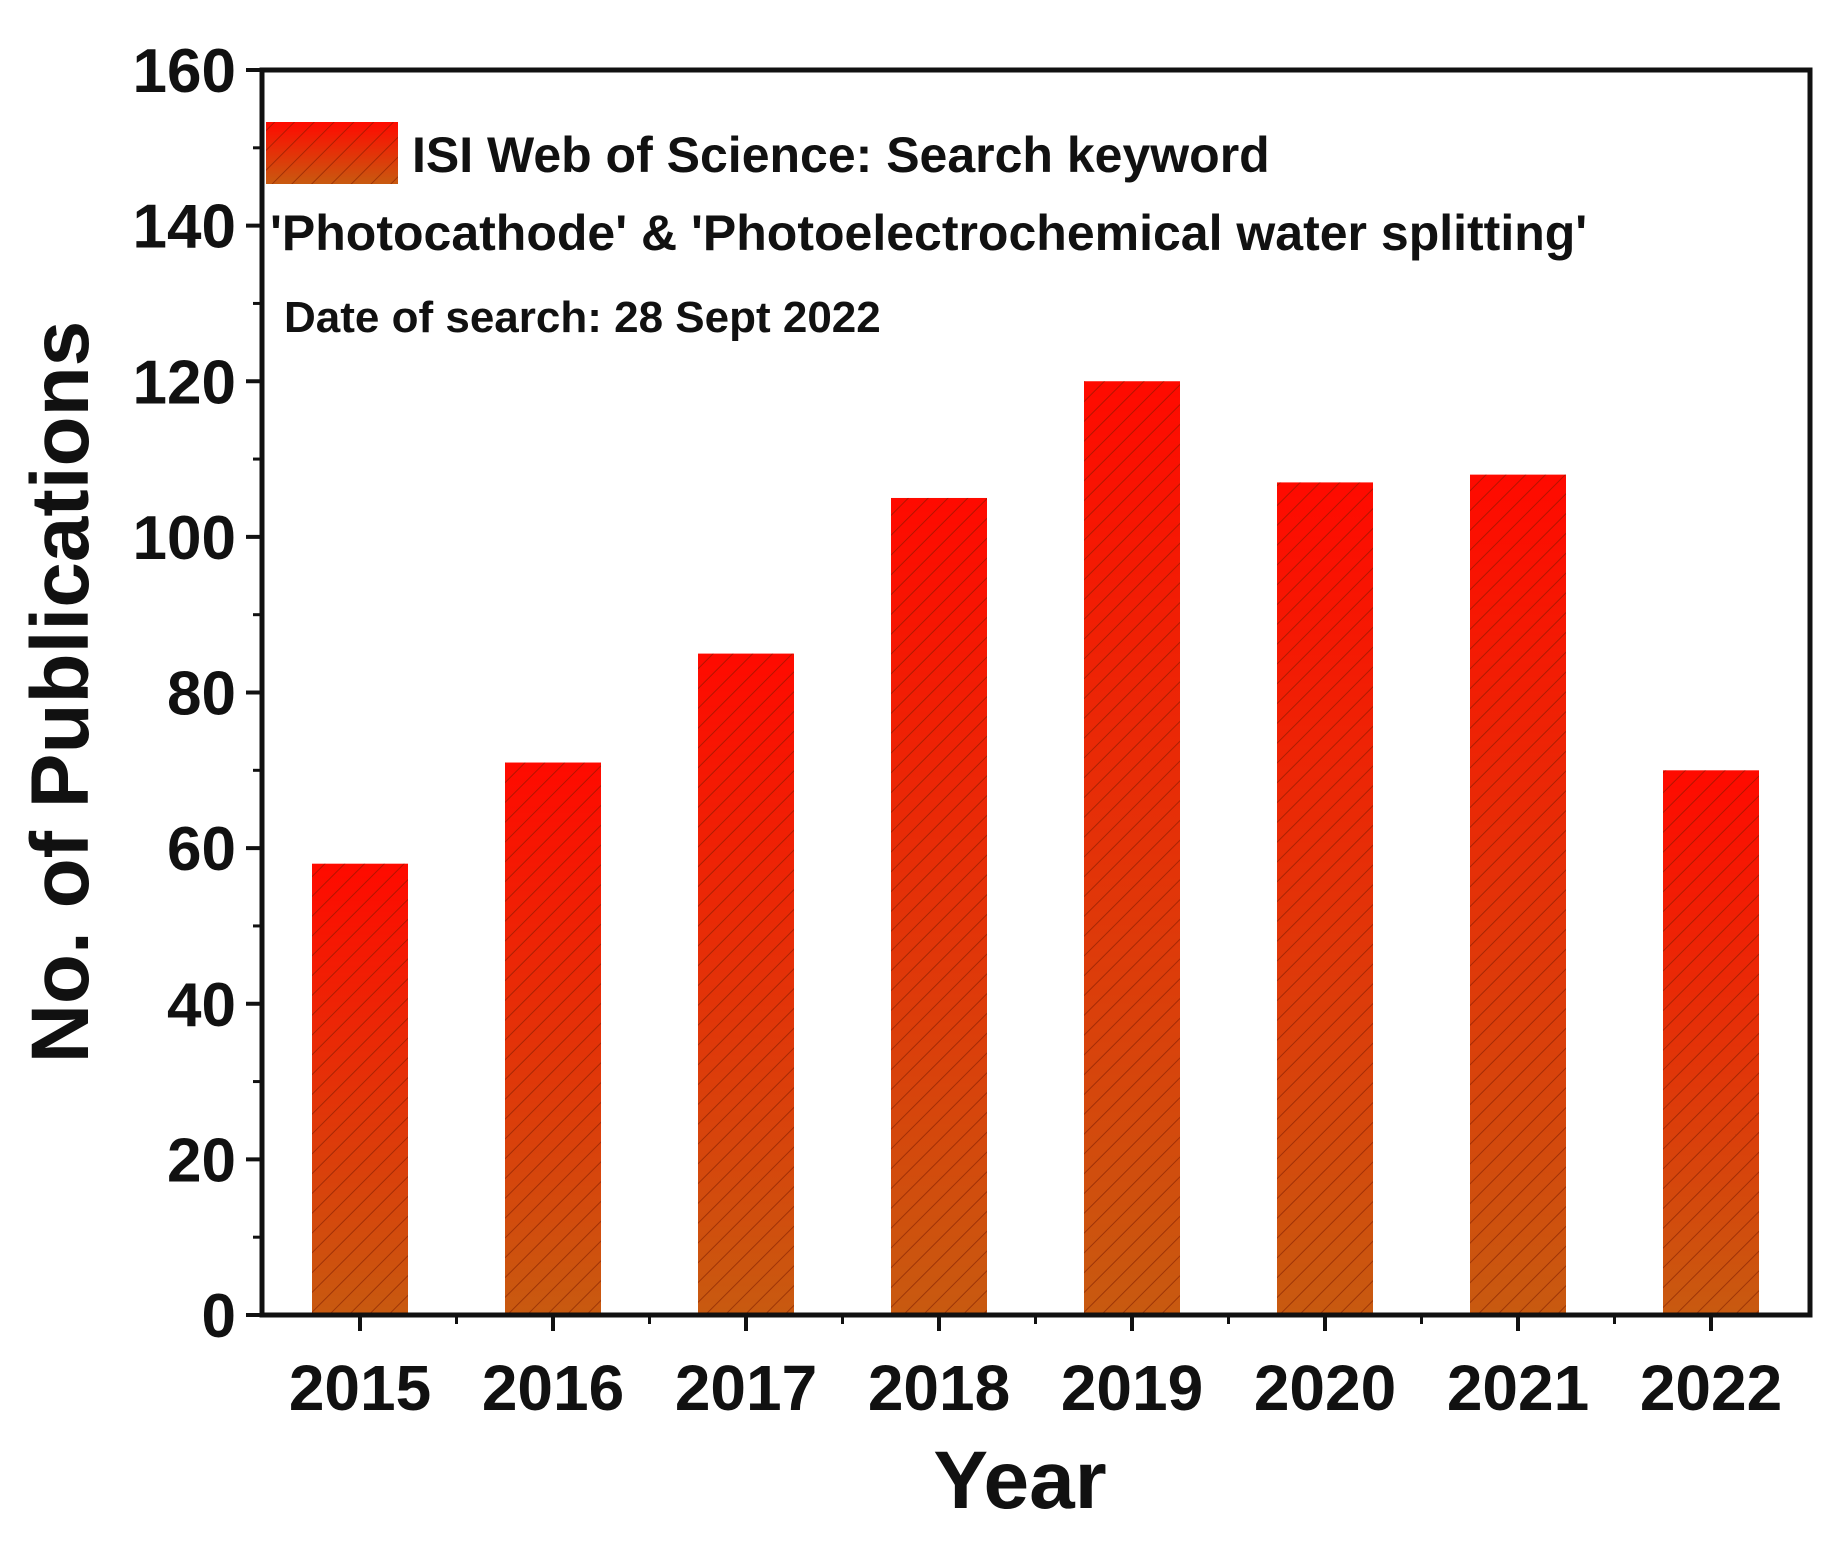 Image resolution: width=1828 pixels, height=1544 pixels. I want to click on bar-hatch-2015, so click(360, 1089).